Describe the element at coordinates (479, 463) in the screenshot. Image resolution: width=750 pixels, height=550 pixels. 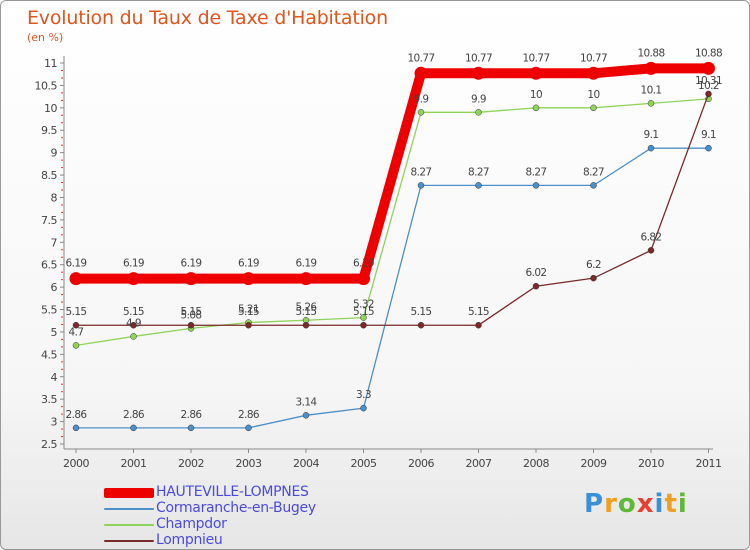
I see `x-tick-label: 2007` at that location.